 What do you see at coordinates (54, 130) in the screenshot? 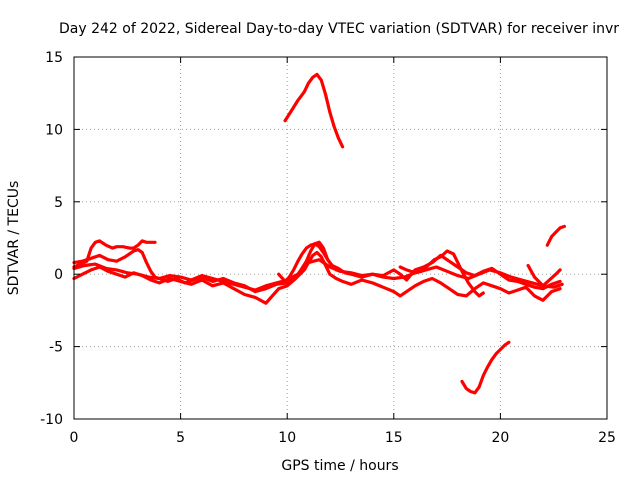
I see `y-tick-label: 10` at bounding box center [54, 130].